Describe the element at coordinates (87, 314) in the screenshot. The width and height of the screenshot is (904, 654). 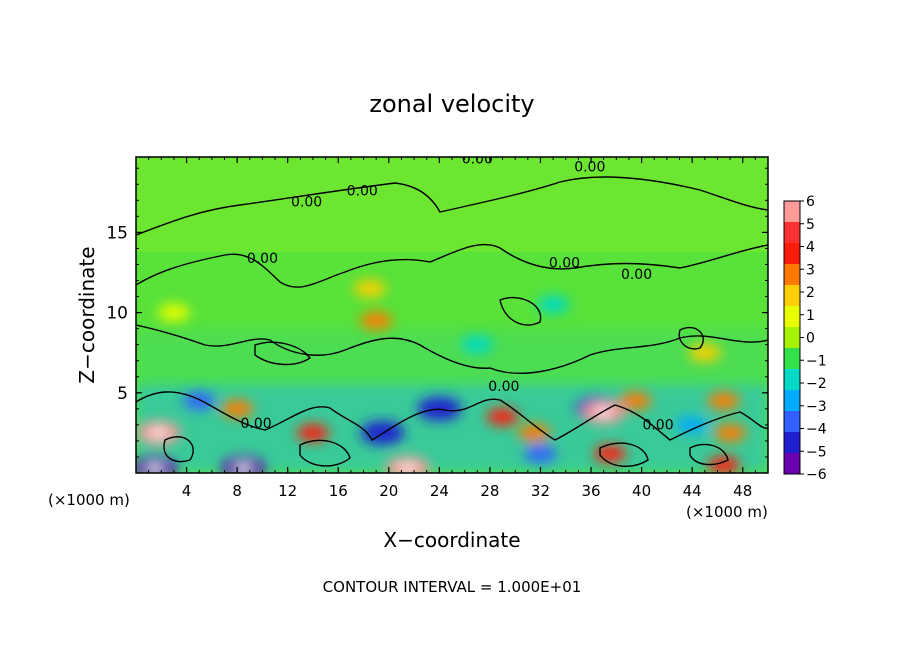
I see `y-axis-label: Z−coordinate` at that location.